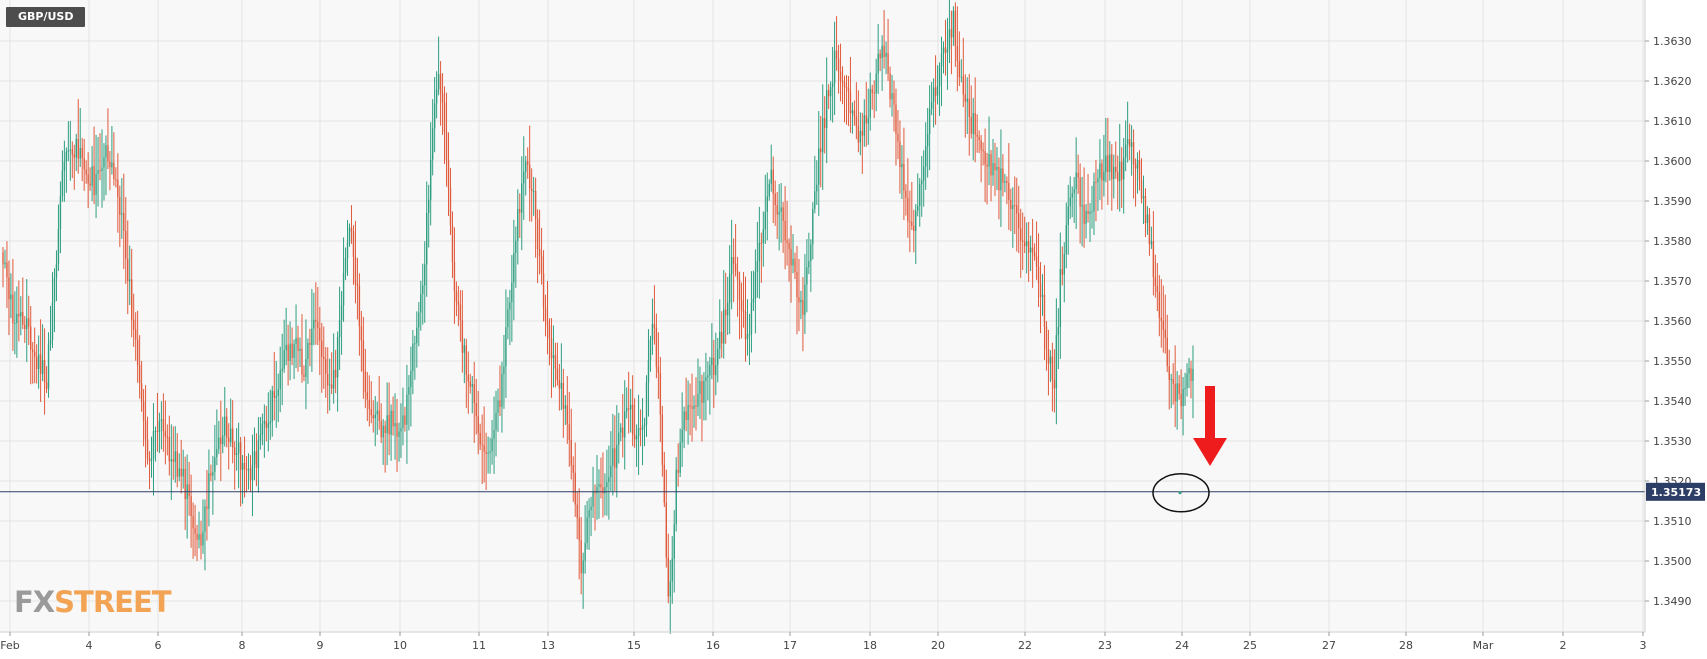 This screenshot has width=1707, height=659. I want to click on y-tick-label: 1.3490, so click(1672, 601).